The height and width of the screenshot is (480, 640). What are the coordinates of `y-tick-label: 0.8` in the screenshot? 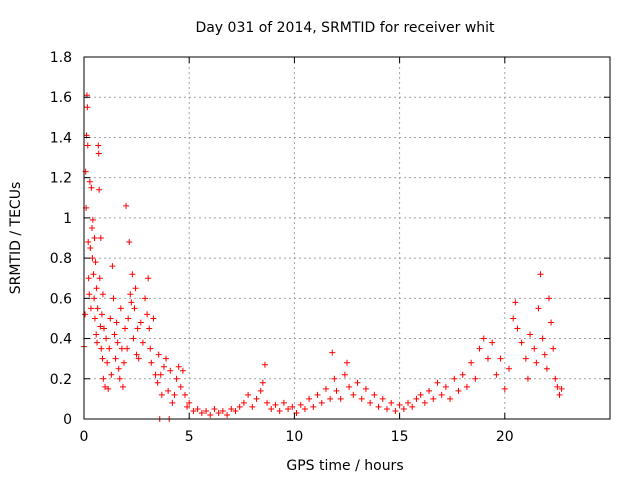 It's located at (61, 259).